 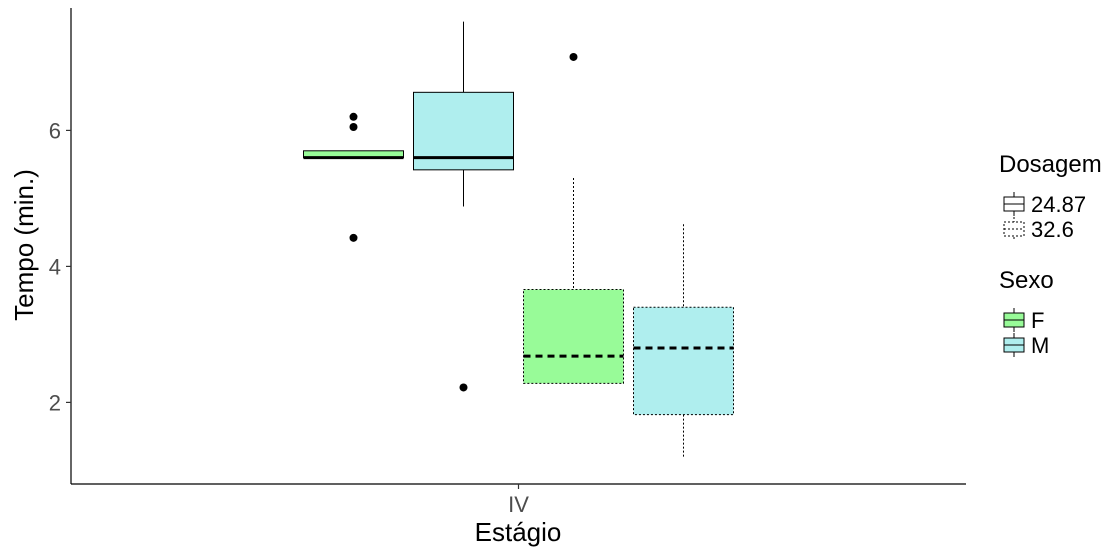 What do you see at coordinates (1037, 320) in the screenshot?
I see `legend-label: F` at bounding box center [1037, 320].